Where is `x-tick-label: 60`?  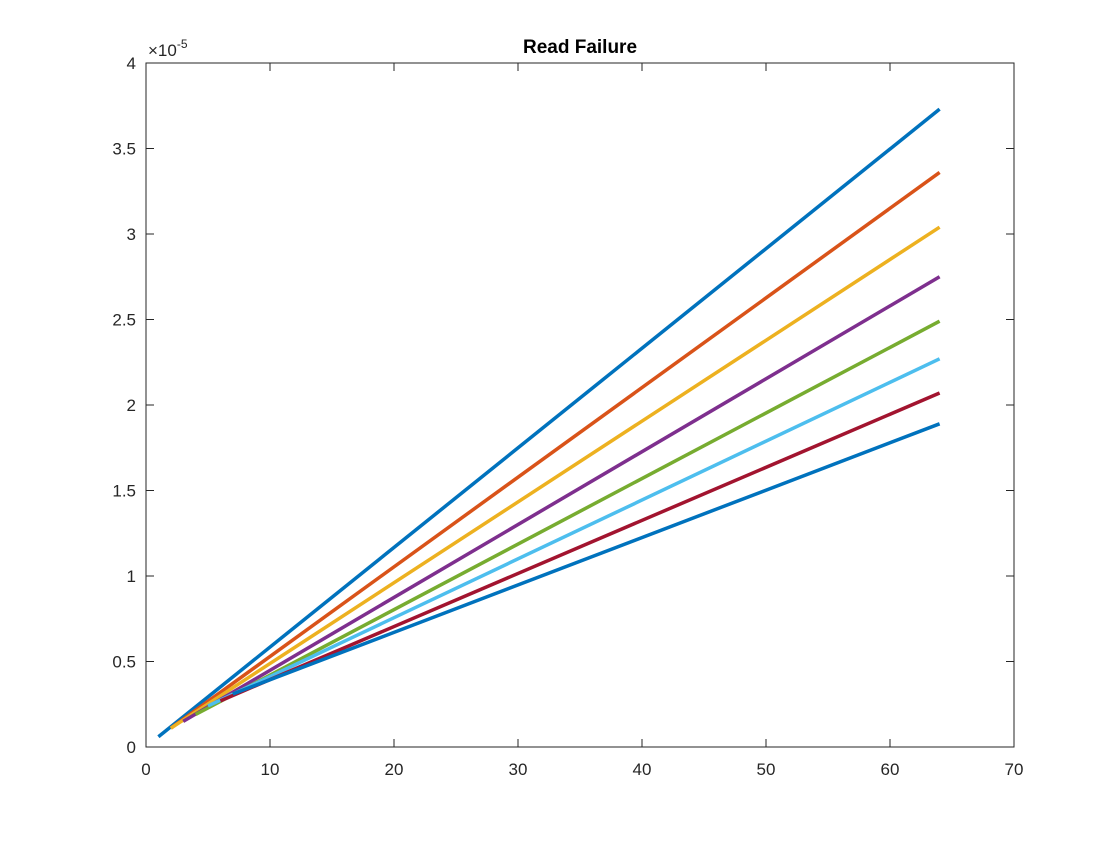
x-tick-label: 60 is located at coordinates (890, 769).